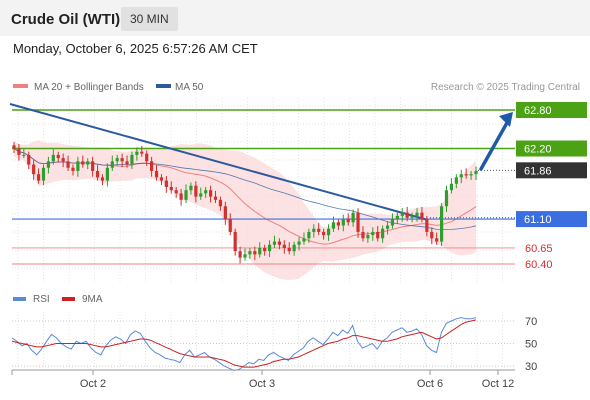  I want to click on resistance-level-label: 62.80, so click(538, 111).